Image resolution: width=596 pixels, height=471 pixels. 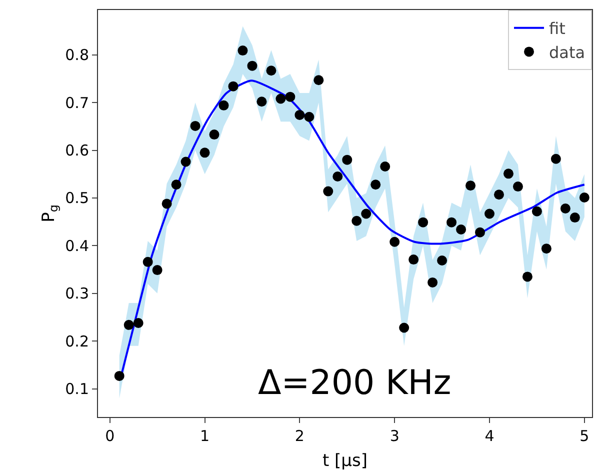 I want to click on x-tick-label: 0, so click(x=110, y=436).